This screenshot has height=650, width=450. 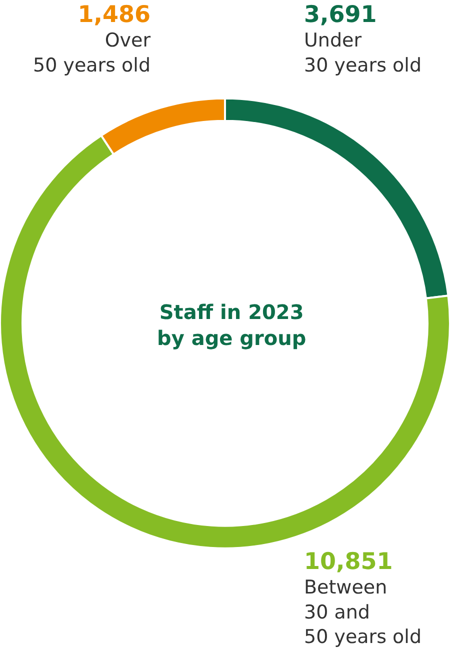 What do you see at coordinates (363, 612) in the screenshot?
I see `slice-label: Between 30 and 50 years old` at bounding box center [363, 612].